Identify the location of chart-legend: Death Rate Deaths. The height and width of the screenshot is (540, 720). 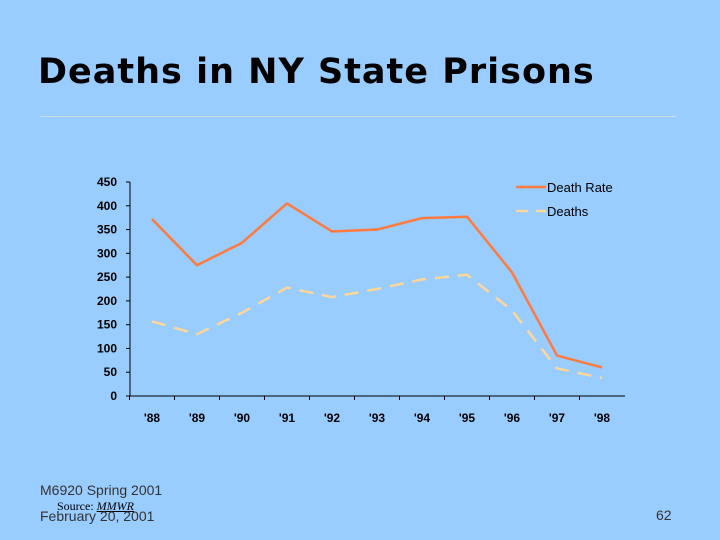
(564, 199).